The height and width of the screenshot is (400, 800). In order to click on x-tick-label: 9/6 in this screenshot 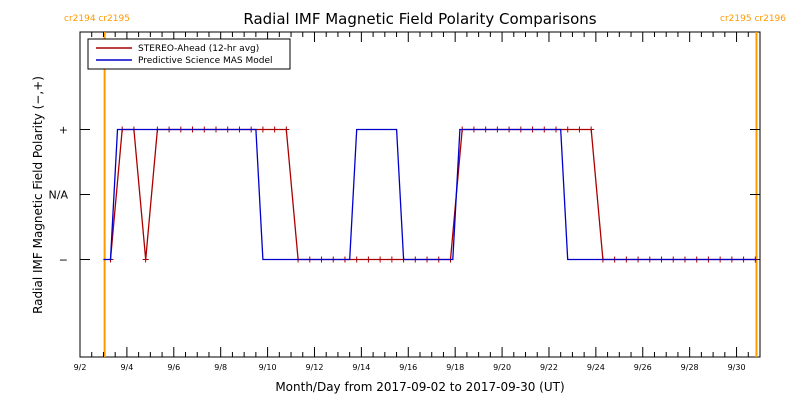, I will do `click(173, 367)`.